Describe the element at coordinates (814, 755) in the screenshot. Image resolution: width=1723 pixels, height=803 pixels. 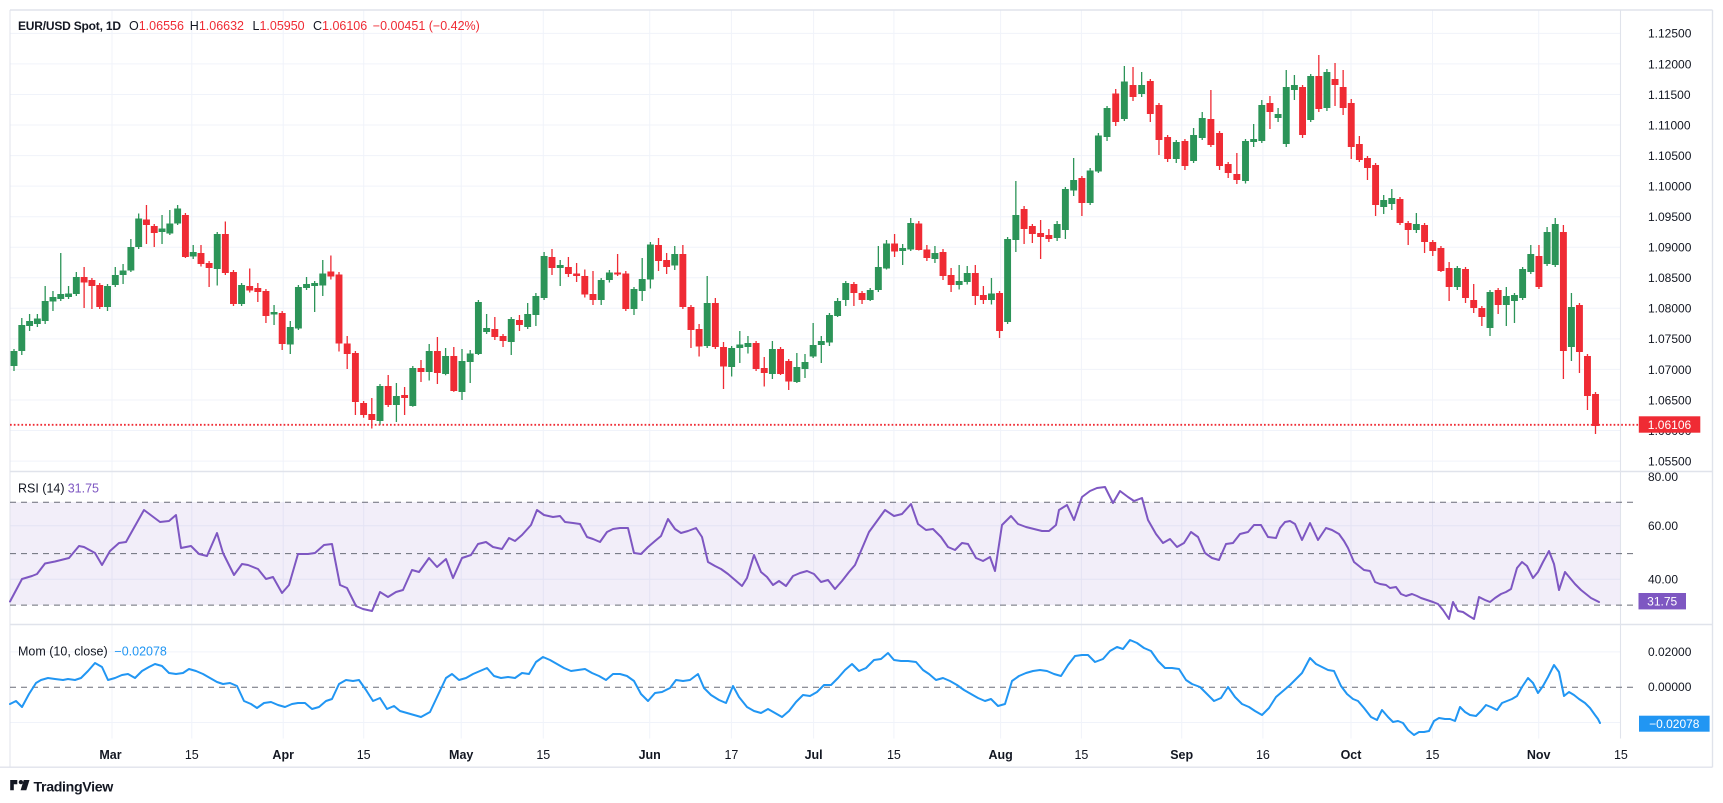
I see `svg-text: Jul` at that location.